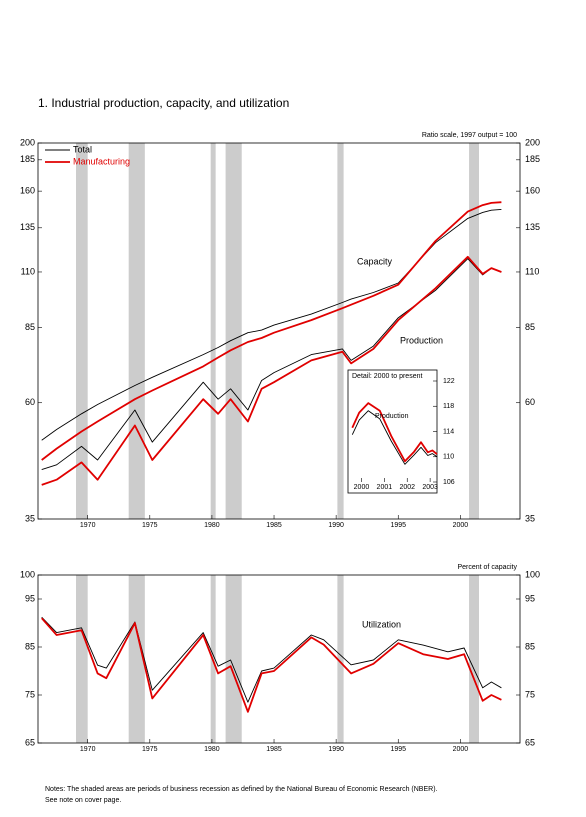 This screenshot has height=817, width=586. What do you see at coordinates (449, 482) in the screenshot?
I see `y-tick-label: 106` at bounding box center [449, 482].